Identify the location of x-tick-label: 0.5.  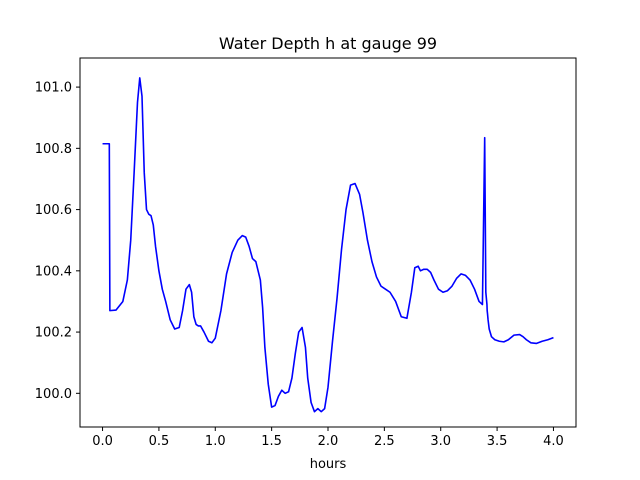
(159, 441).